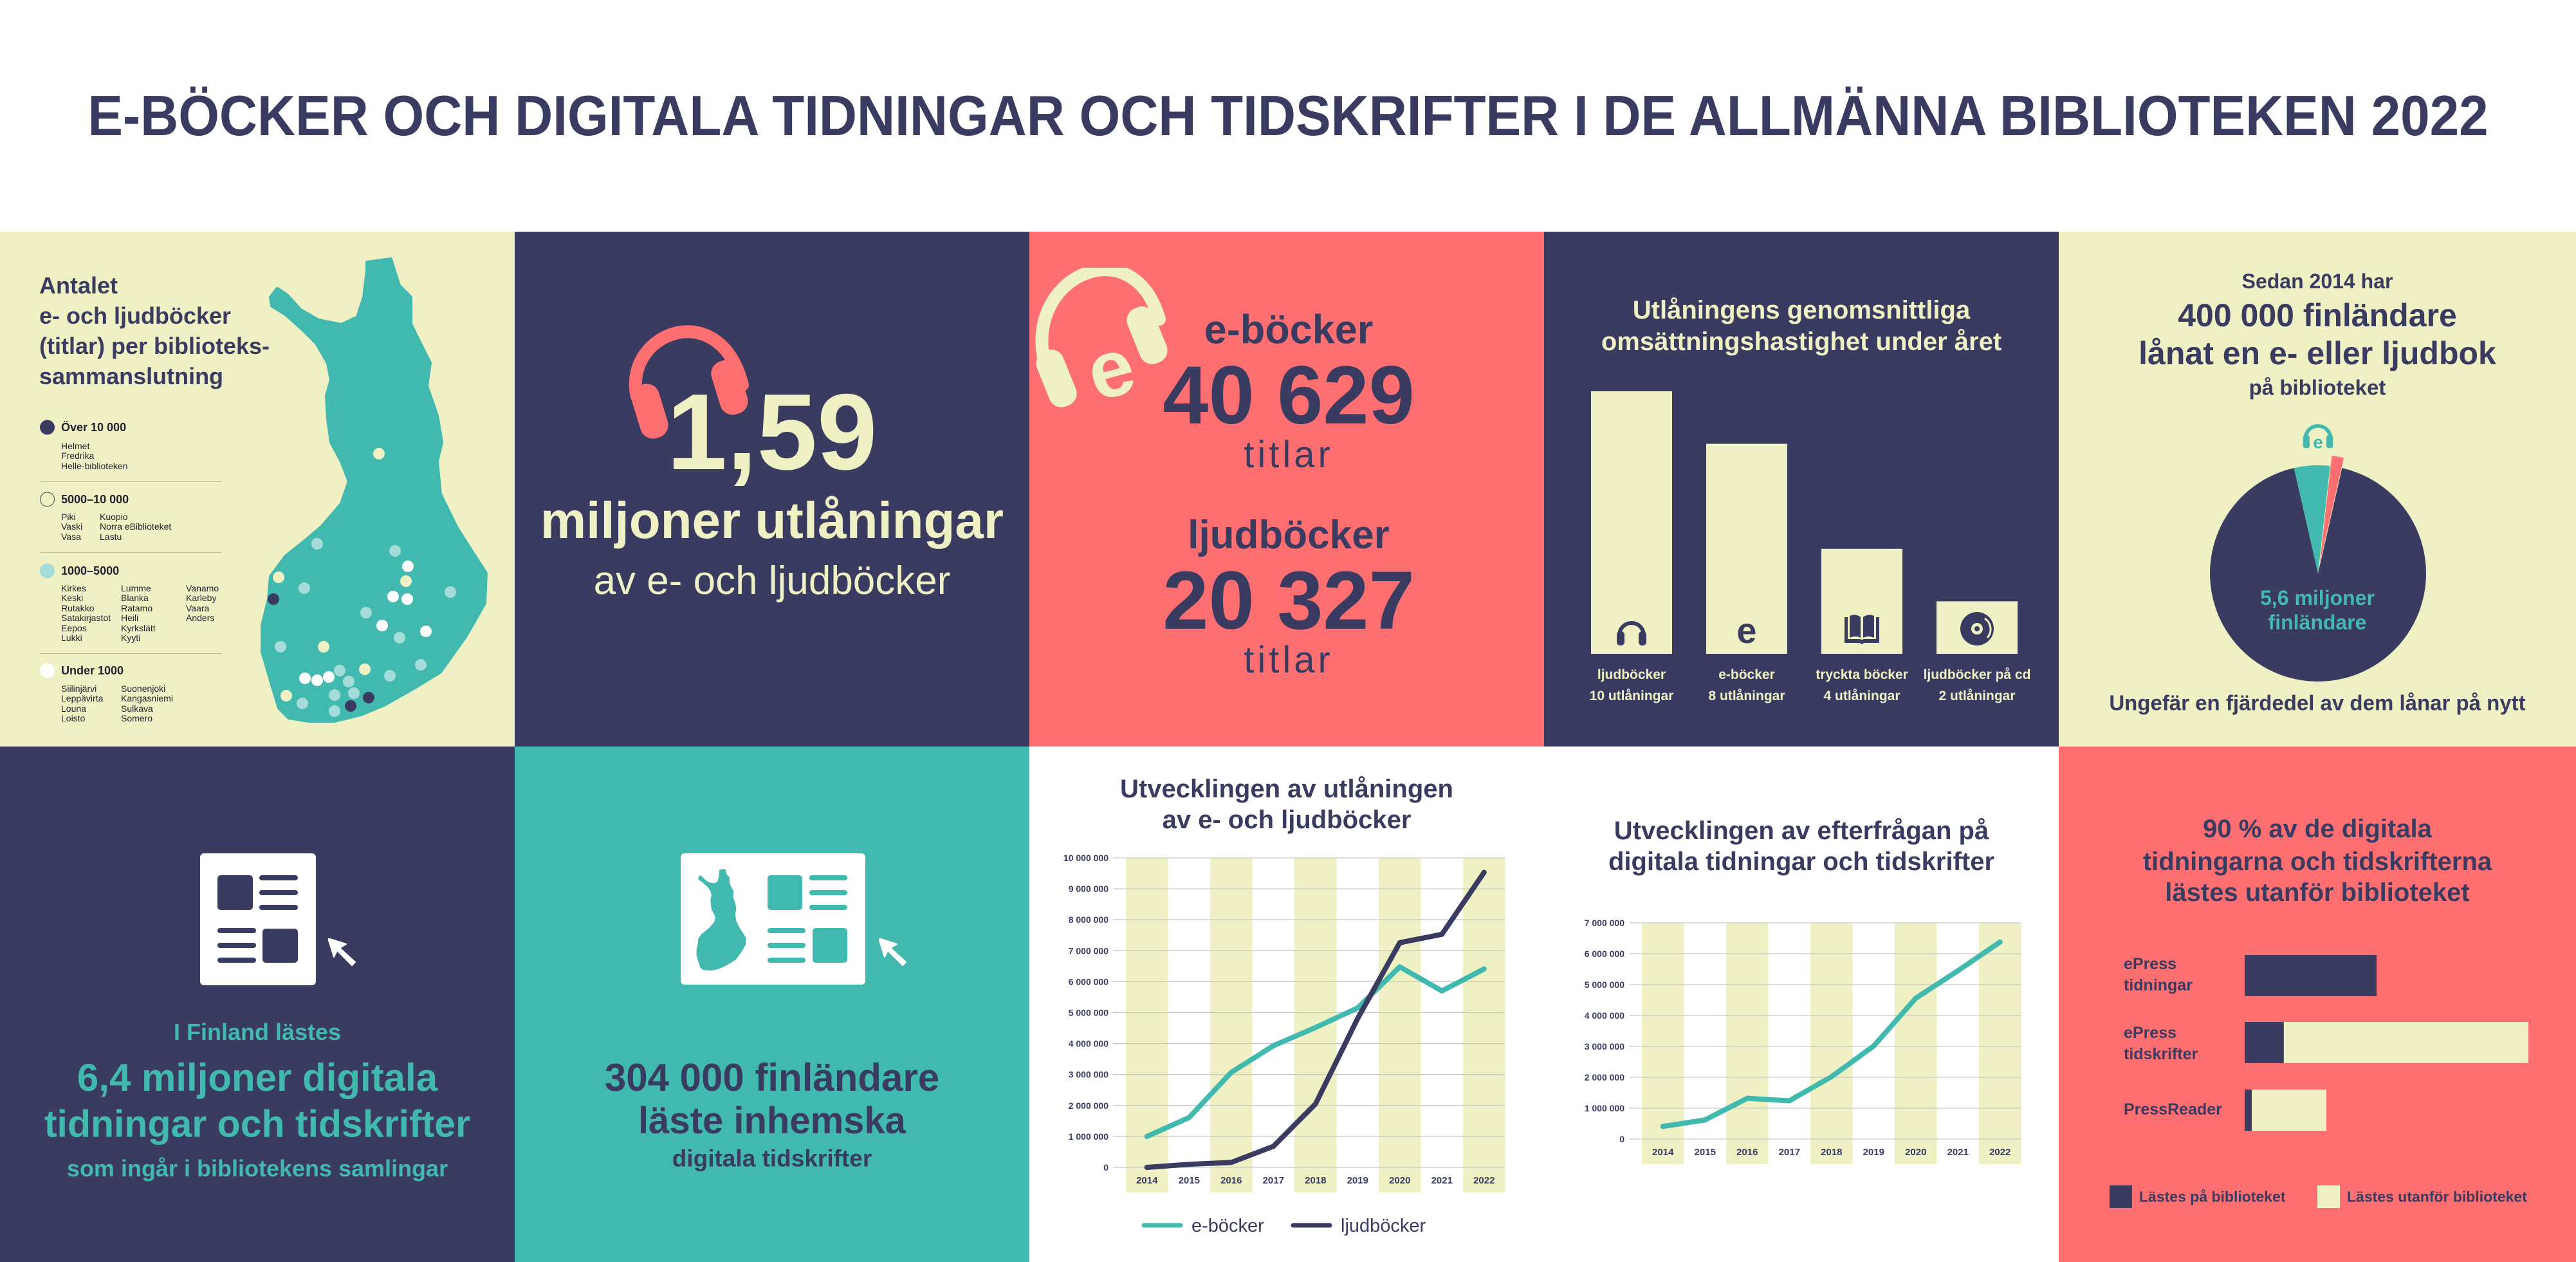 Image resolution: width=2576 pixels, height=1262 pixels. I want to click on borrowers-intro: Sedan 2014 har, so click(2317, 281).